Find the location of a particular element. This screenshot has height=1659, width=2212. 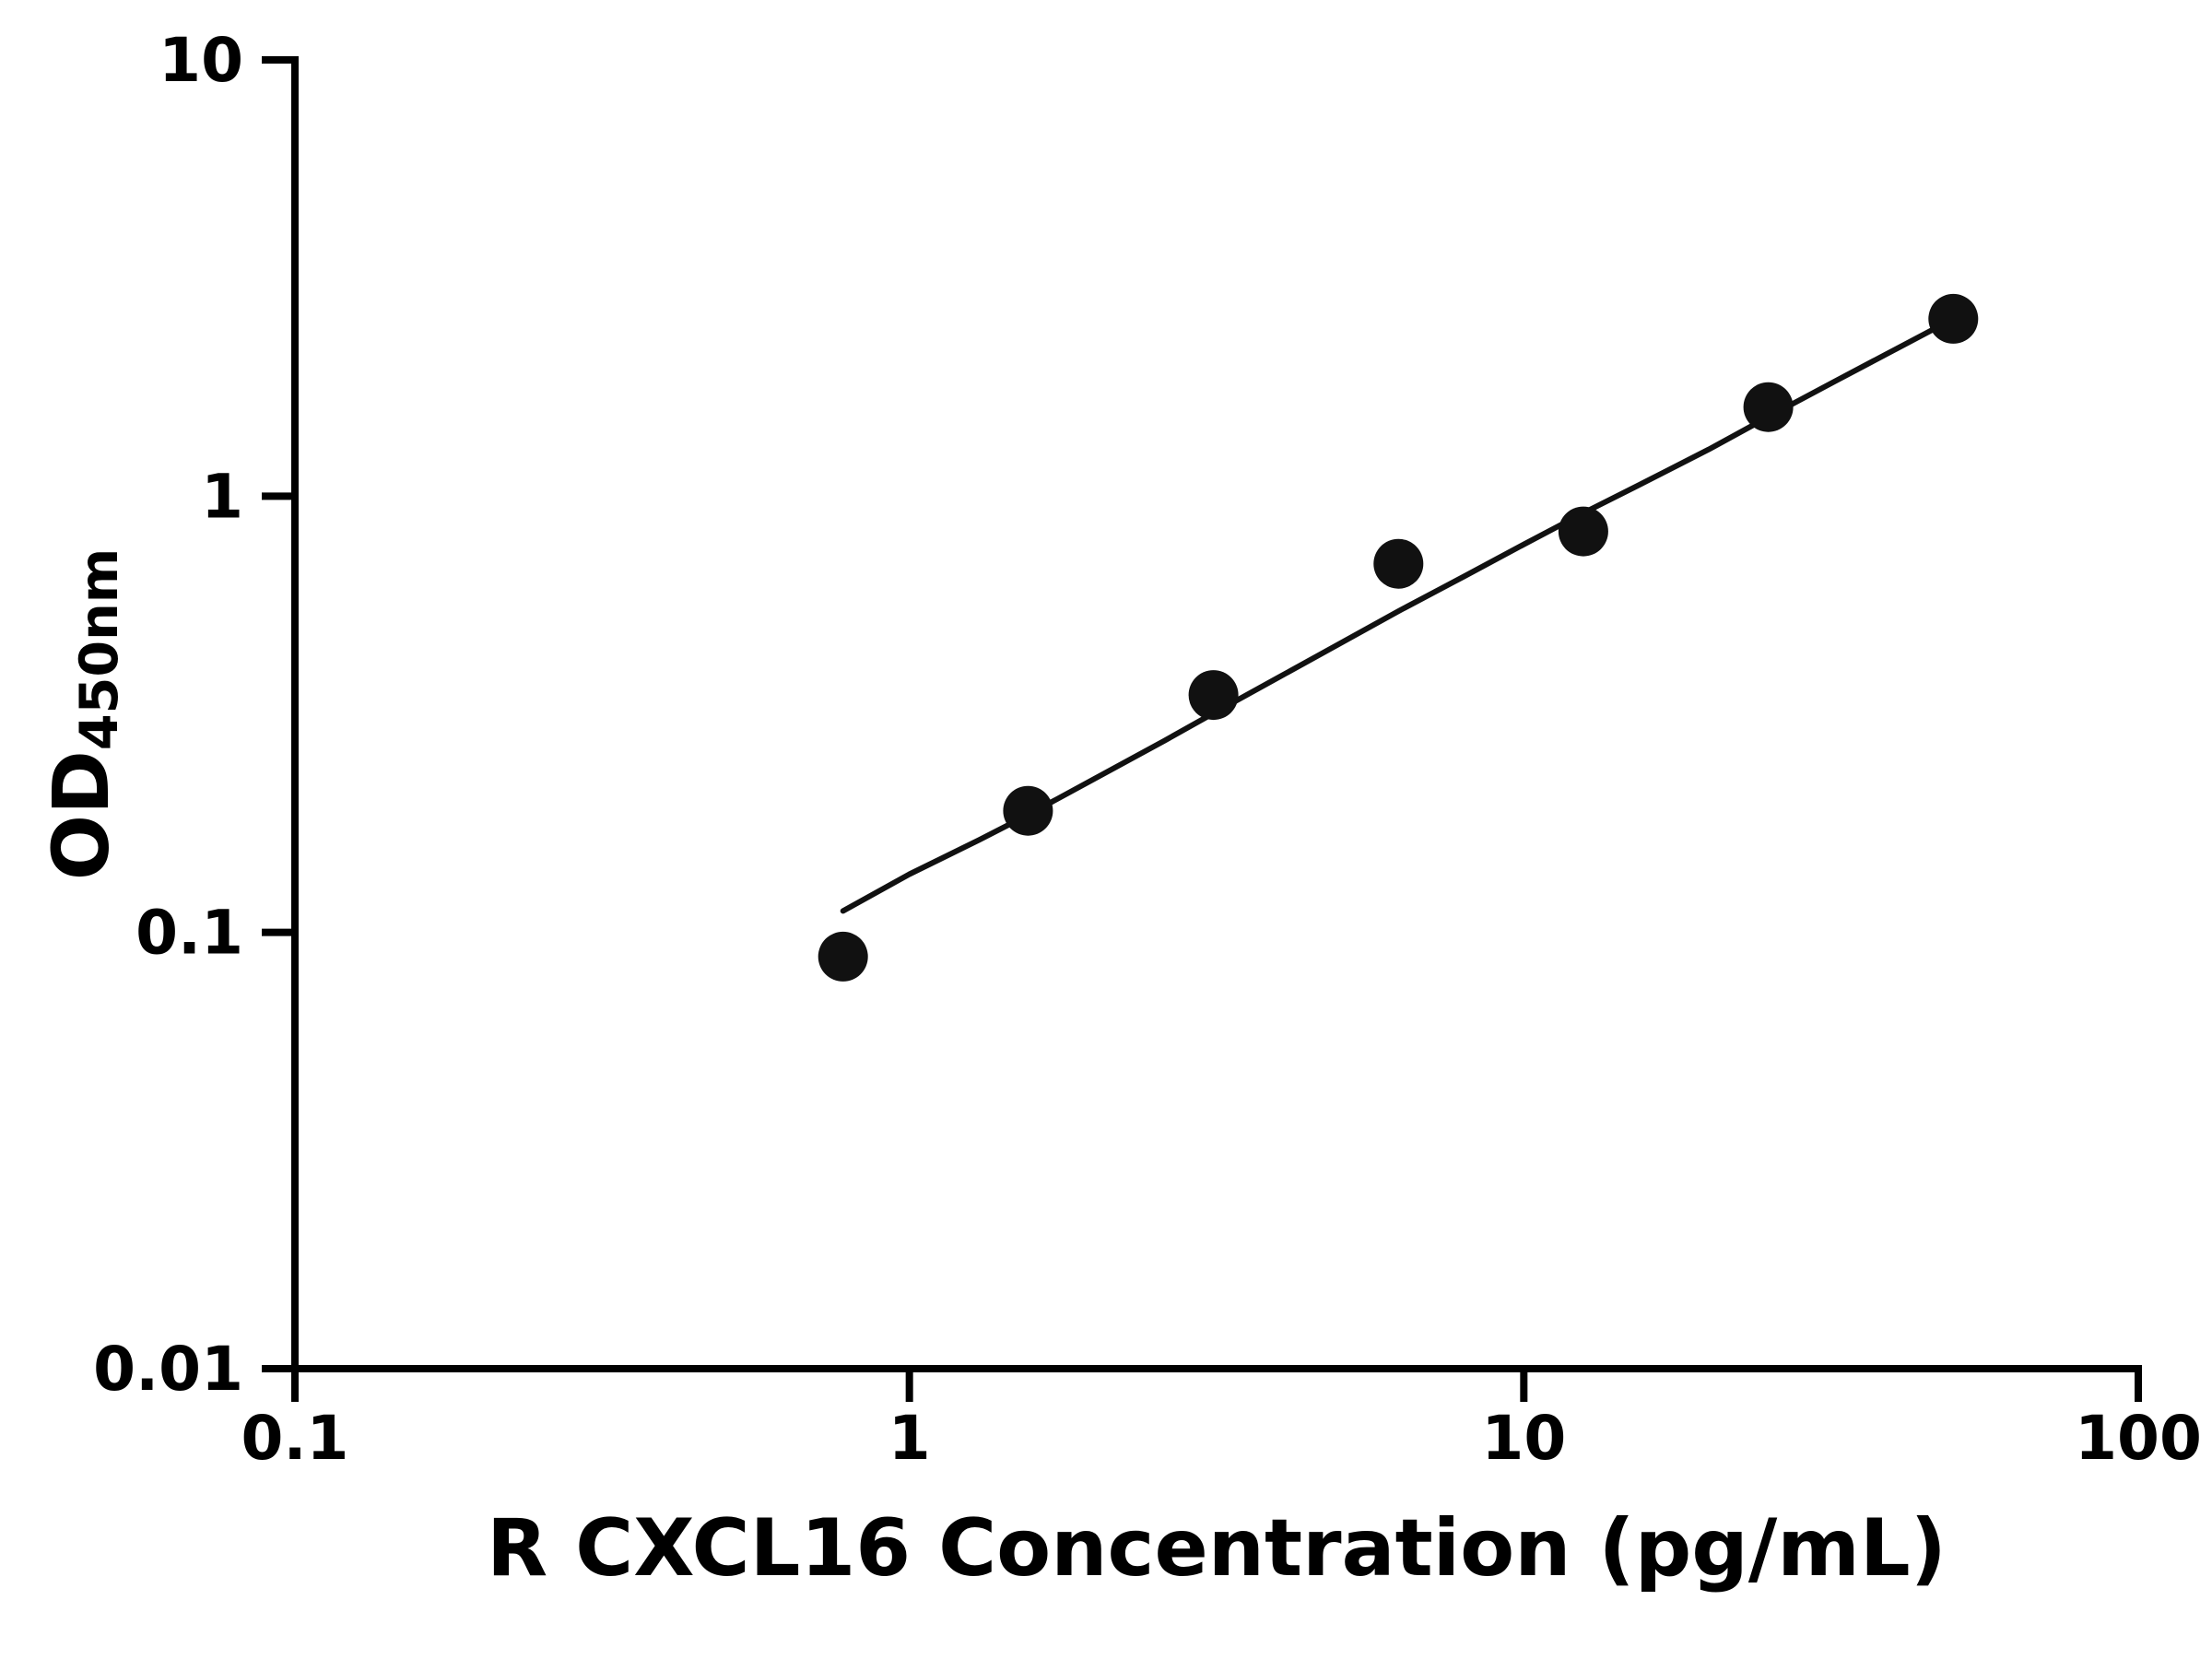

y-tick-label: 10 is located at coordinates (201, 60).